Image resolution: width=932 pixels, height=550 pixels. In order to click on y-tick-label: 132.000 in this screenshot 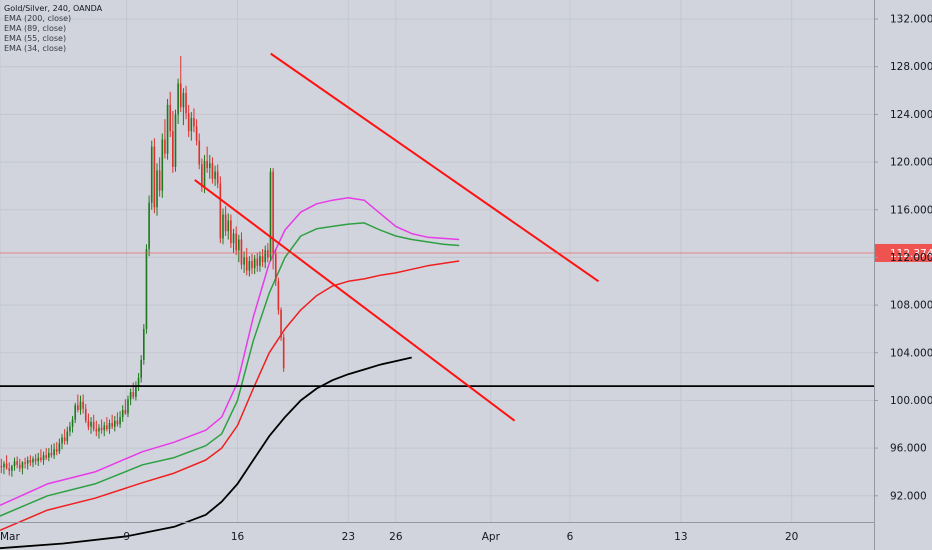, I will do `click(911, 20)`.